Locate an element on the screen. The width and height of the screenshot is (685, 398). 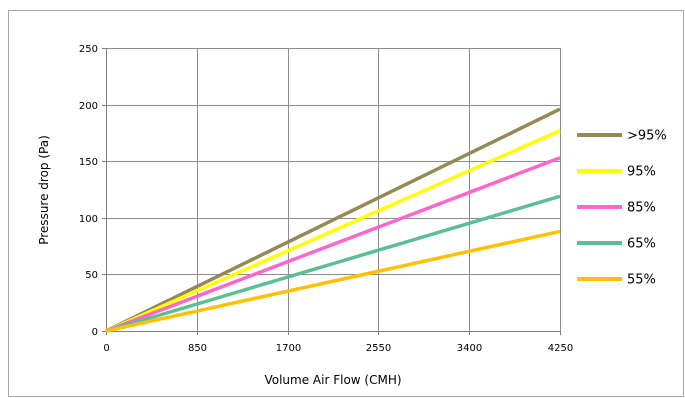
legend-label: 65% is located at coordinates (641, 244).